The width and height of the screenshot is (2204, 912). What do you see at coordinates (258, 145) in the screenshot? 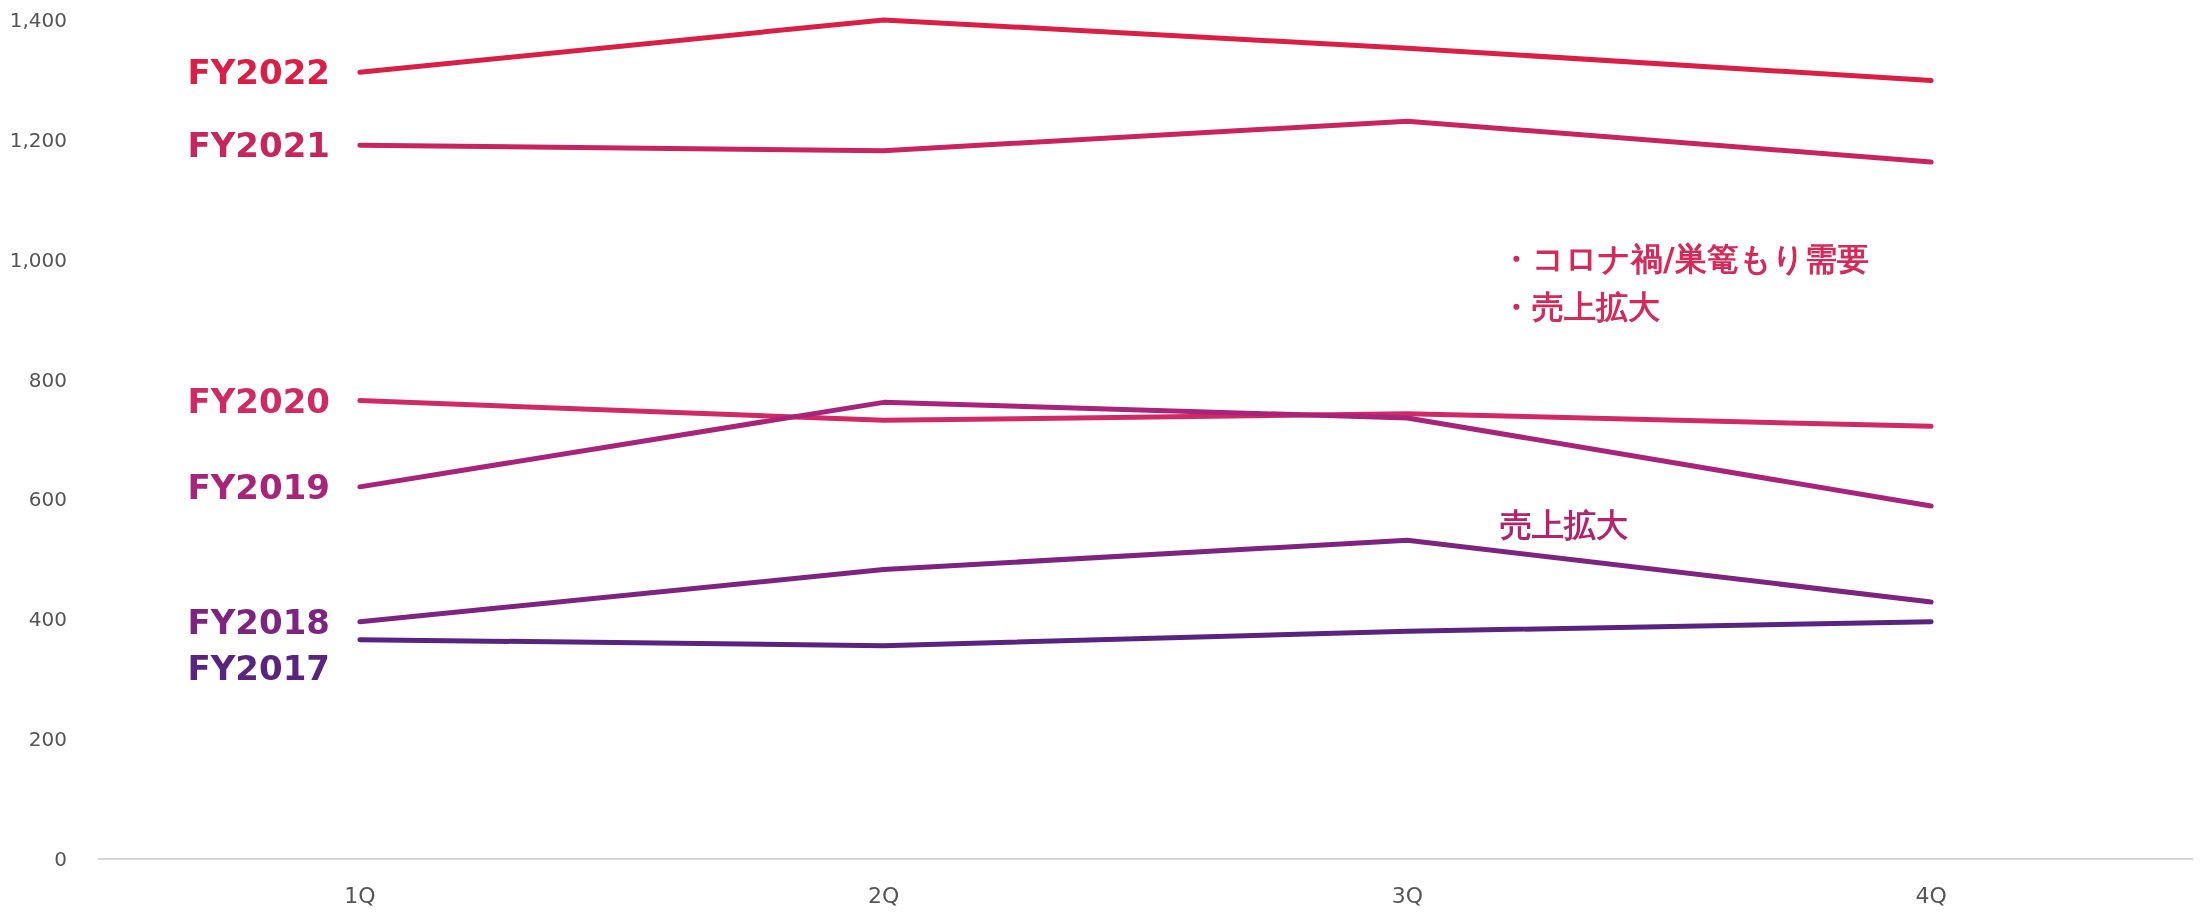
I see `series-label: FY2021` at bounding box center [258, 145].